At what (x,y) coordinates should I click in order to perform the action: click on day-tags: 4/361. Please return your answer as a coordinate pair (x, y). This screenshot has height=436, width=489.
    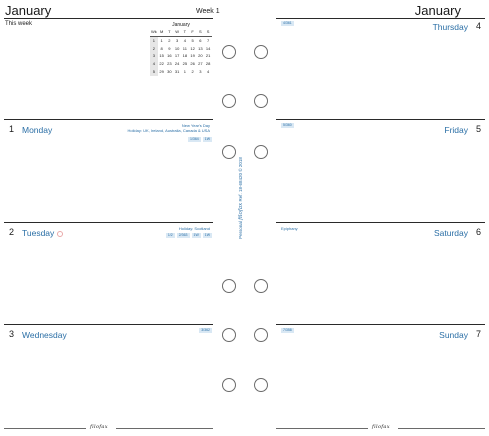
    Looking at the image, I should click on (287, 23).